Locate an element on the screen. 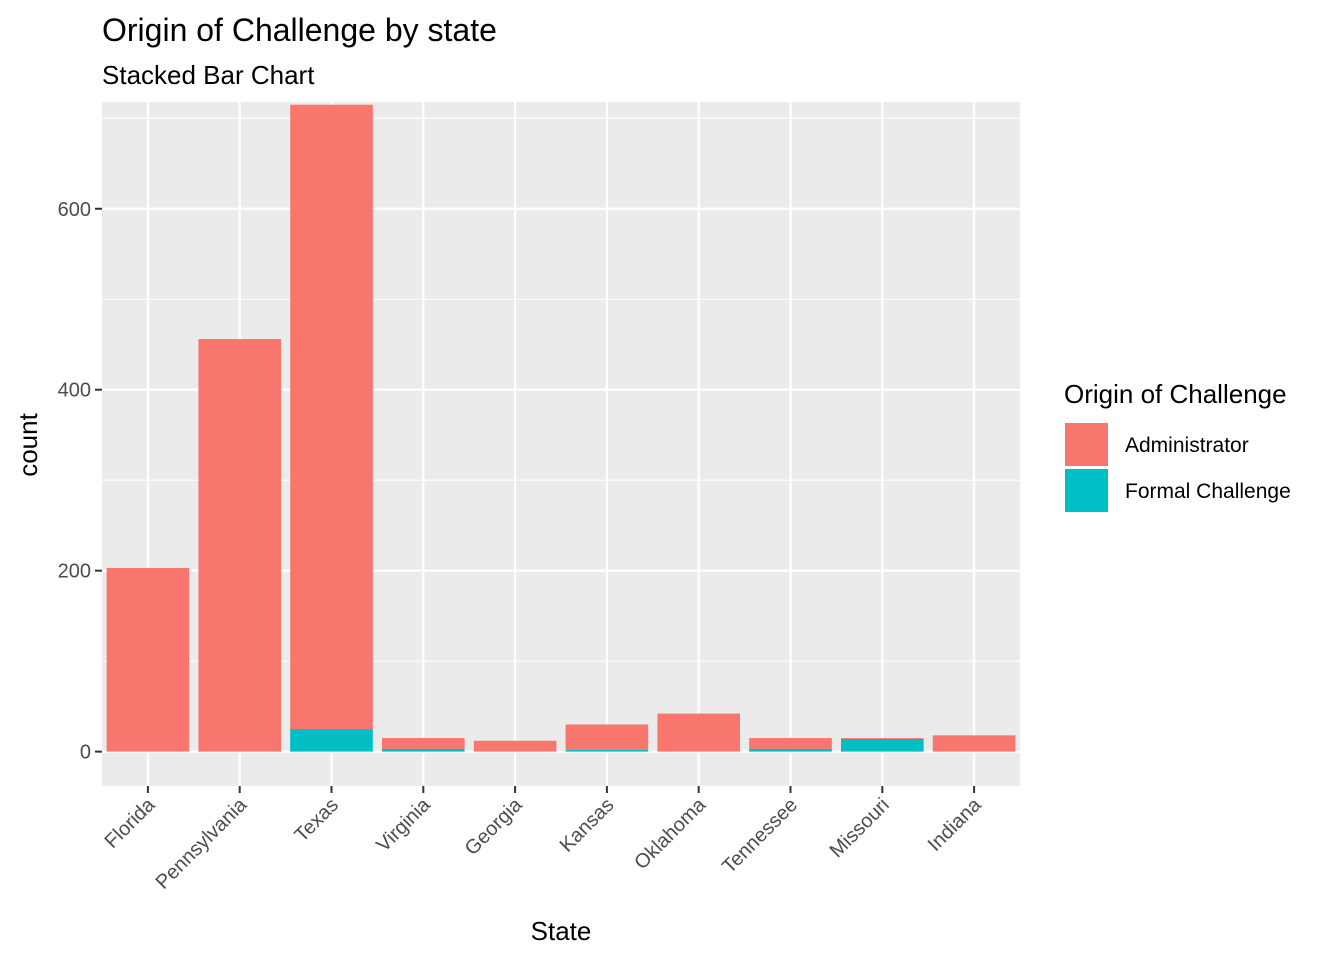 The image size is (1344, 960). bar-texas-formal-challenge is located at coordinates (331, 740).